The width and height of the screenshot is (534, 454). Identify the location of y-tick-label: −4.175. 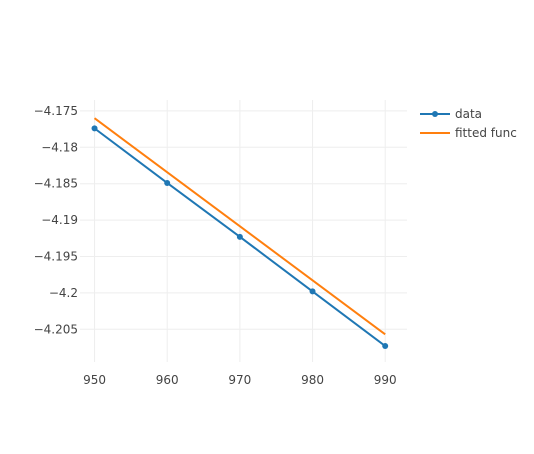
(56, 111).